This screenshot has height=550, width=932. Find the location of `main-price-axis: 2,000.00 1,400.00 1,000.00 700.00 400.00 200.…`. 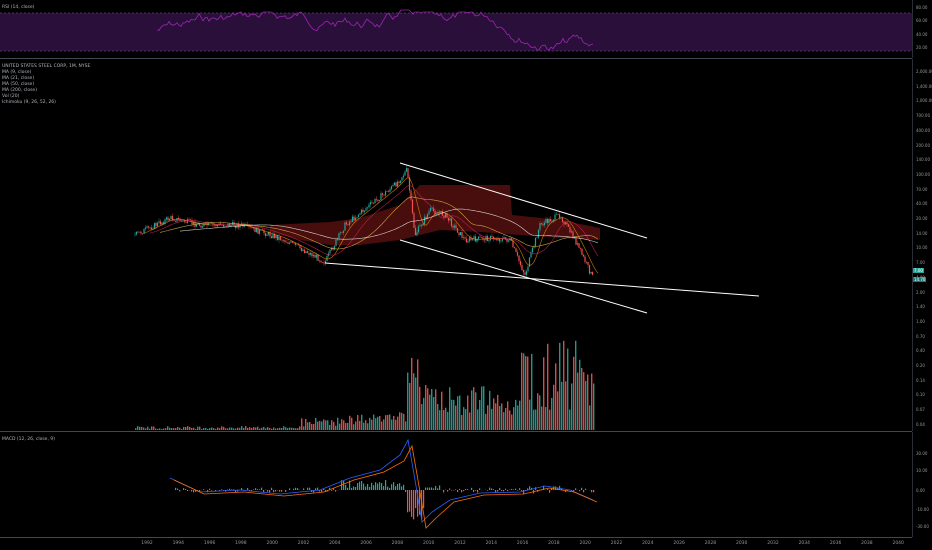

main-price-axis: 2,000.00 1,400.00 1,000.00 700.00 400.00 200.… is located at coordinates (922, 245).